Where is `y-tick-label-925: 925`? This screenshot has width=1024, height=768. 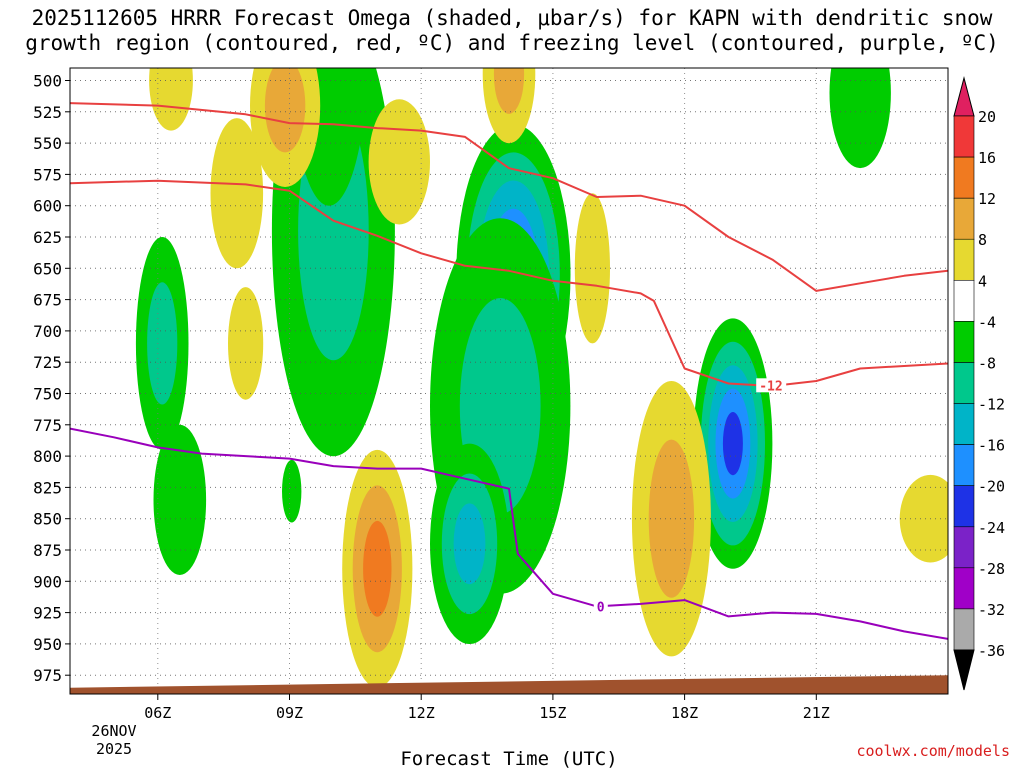
y-tick-label-925: 925 is located at coordinates (47, 613).